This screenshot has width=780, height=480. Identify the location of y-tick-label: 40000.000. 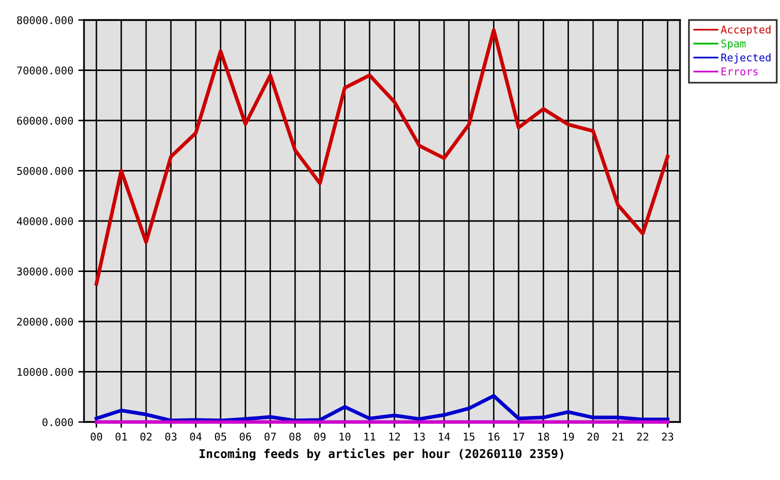
(44, 221).